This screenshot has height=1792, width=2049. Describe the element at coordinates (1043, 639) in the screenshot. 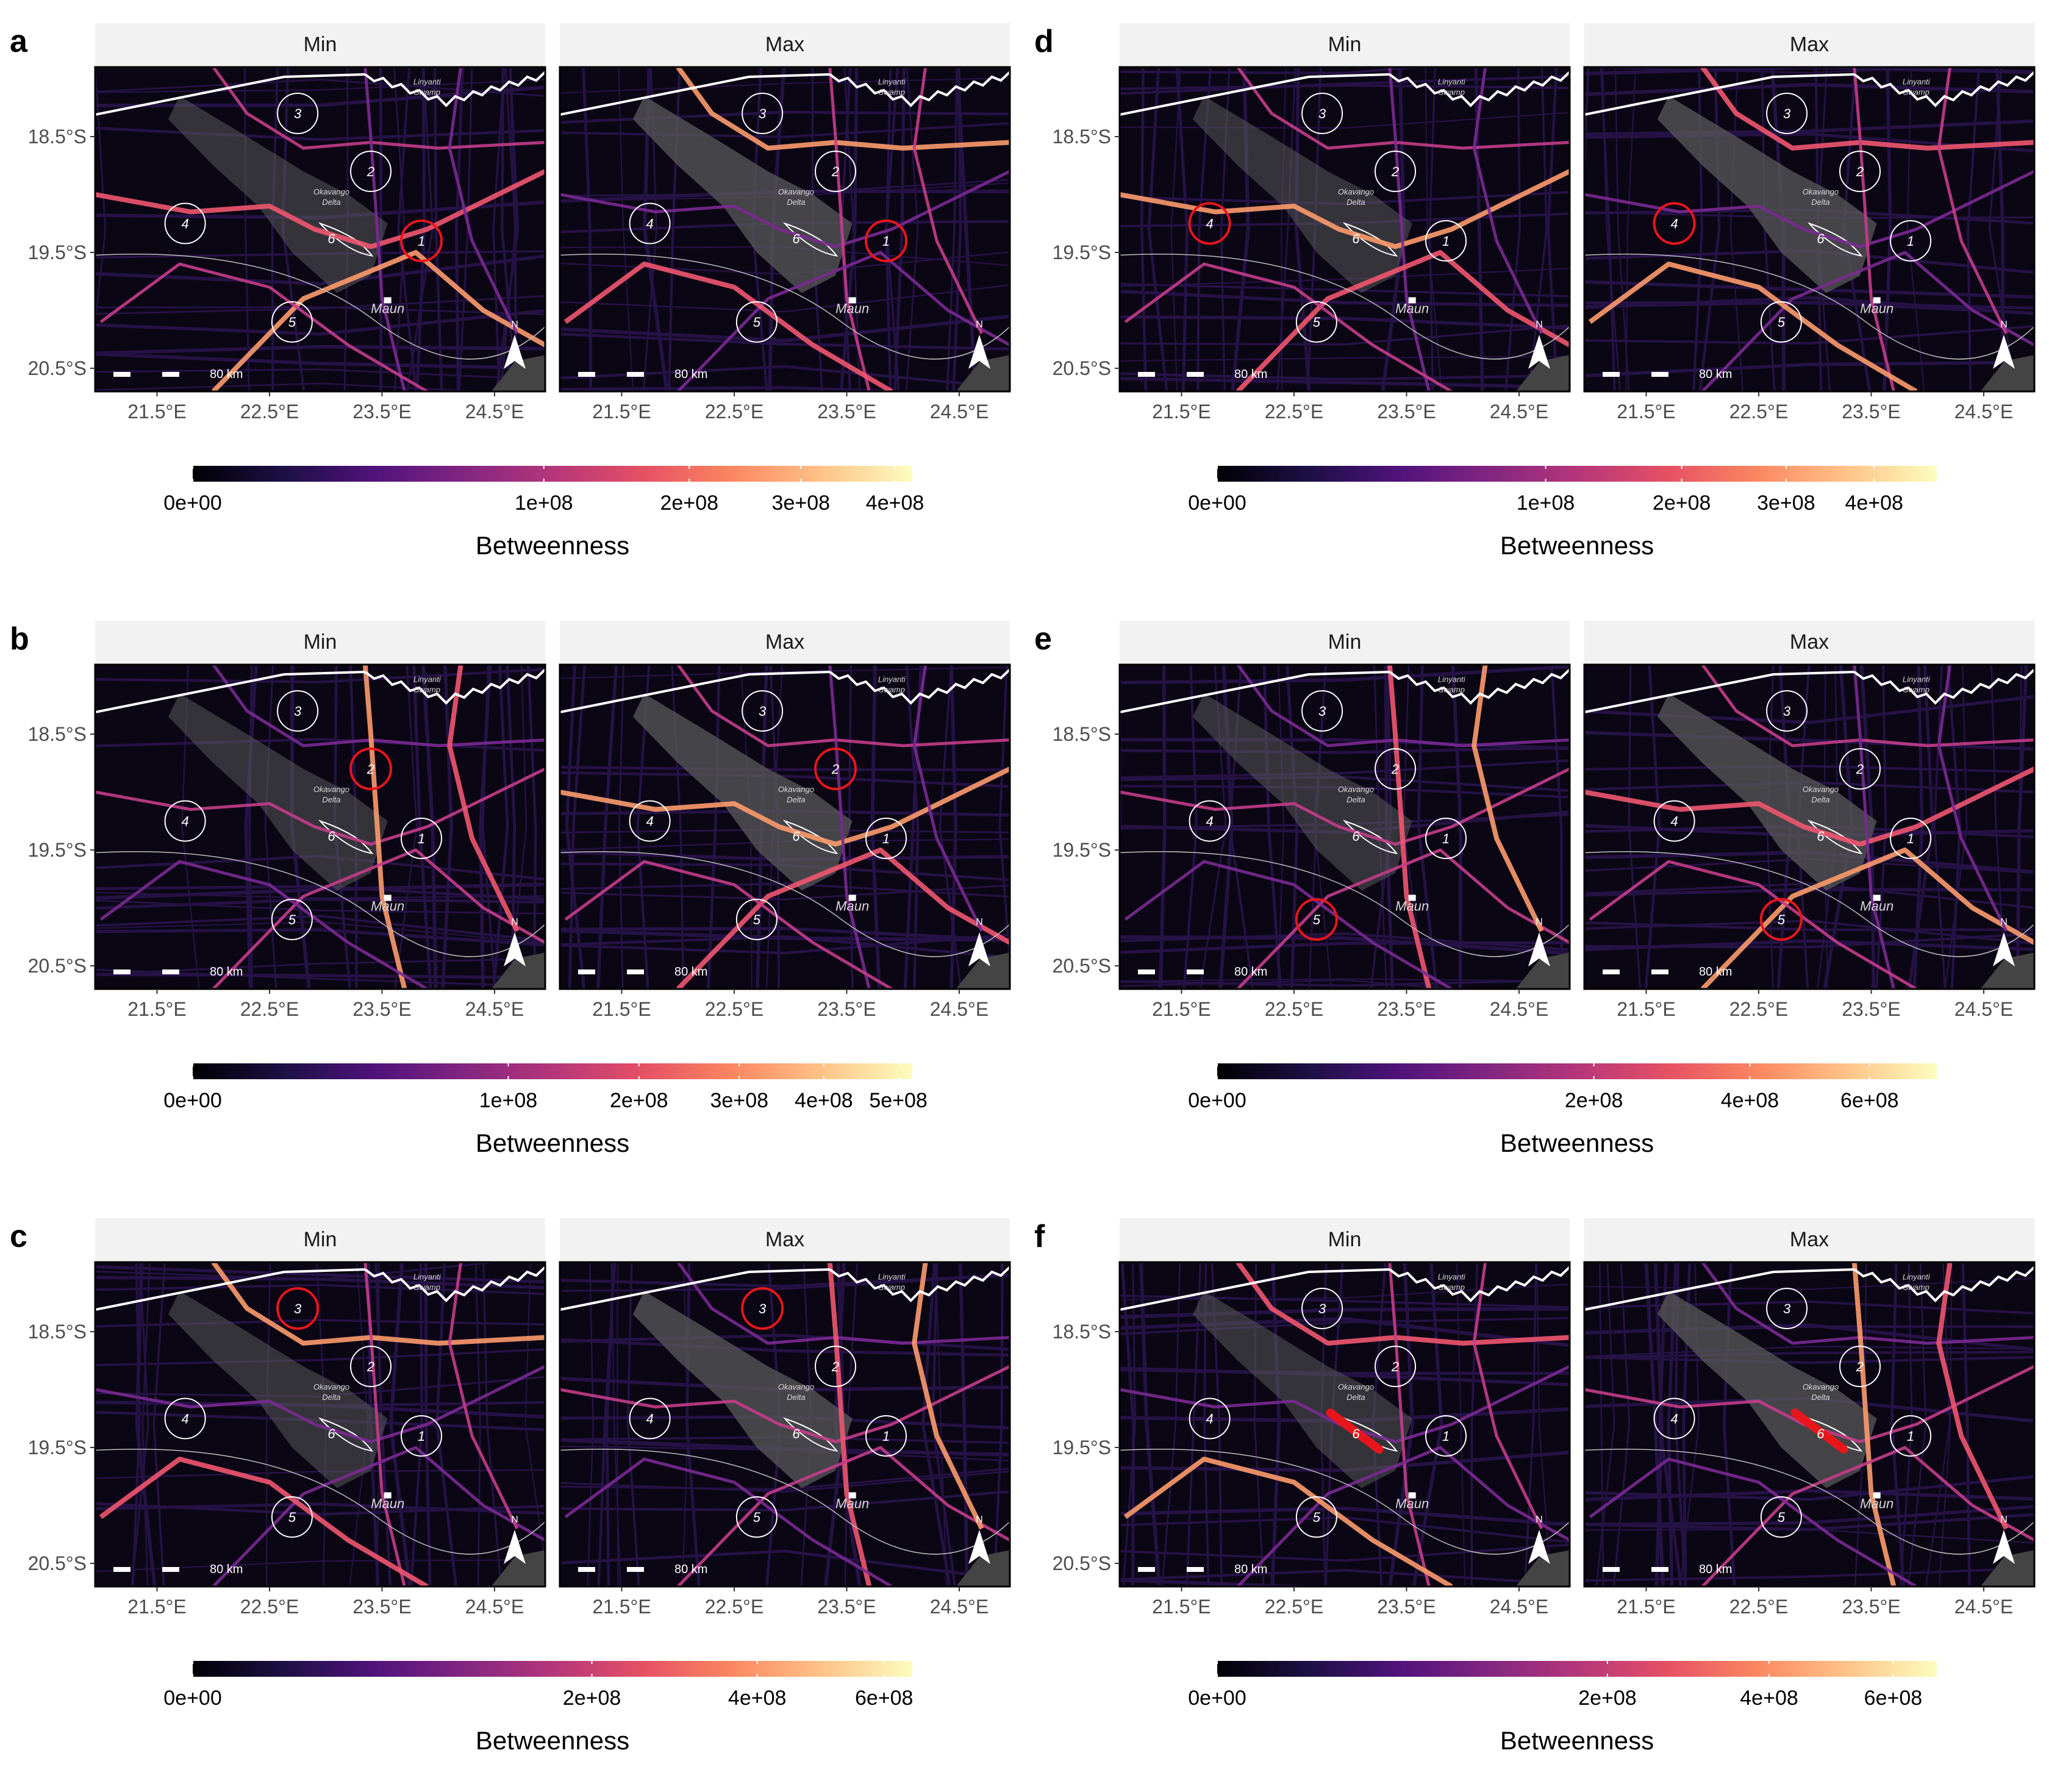

I see `panel-letter-e: e` at that location.